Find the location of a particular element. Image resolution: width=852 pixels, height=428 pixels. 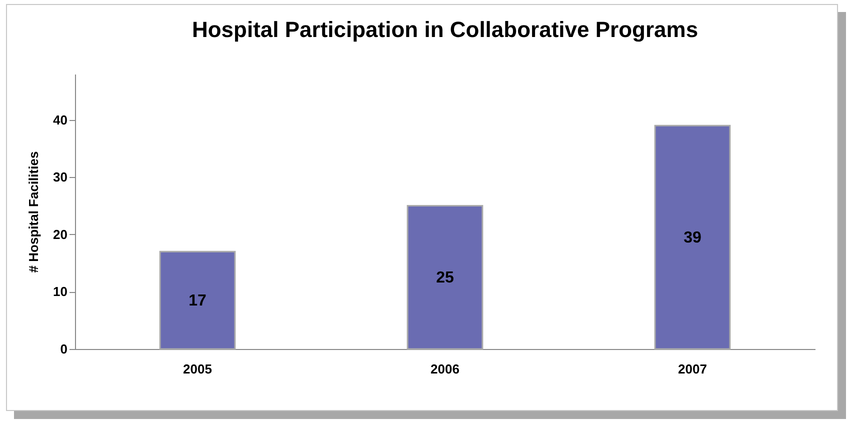

data-label: 39 is located at coordinates (693, 237).